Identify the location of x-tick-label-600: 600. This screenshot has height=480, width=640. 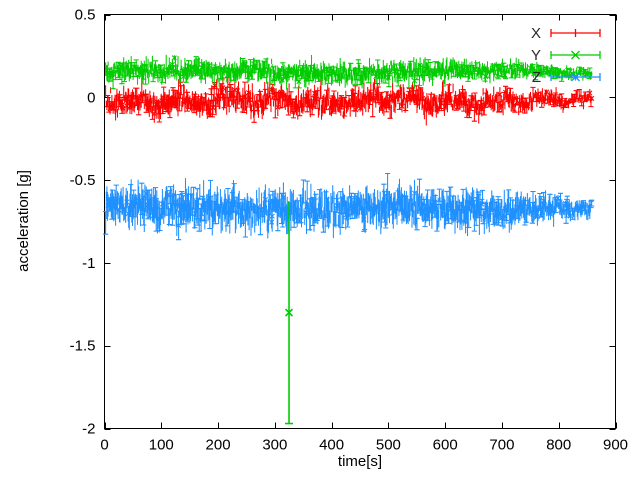
(445, 445).